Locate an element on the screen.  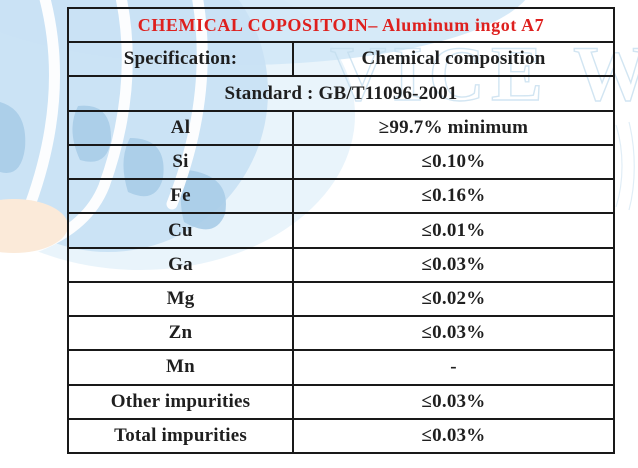
element-cell: Mg is located at coordinates (181, 299).